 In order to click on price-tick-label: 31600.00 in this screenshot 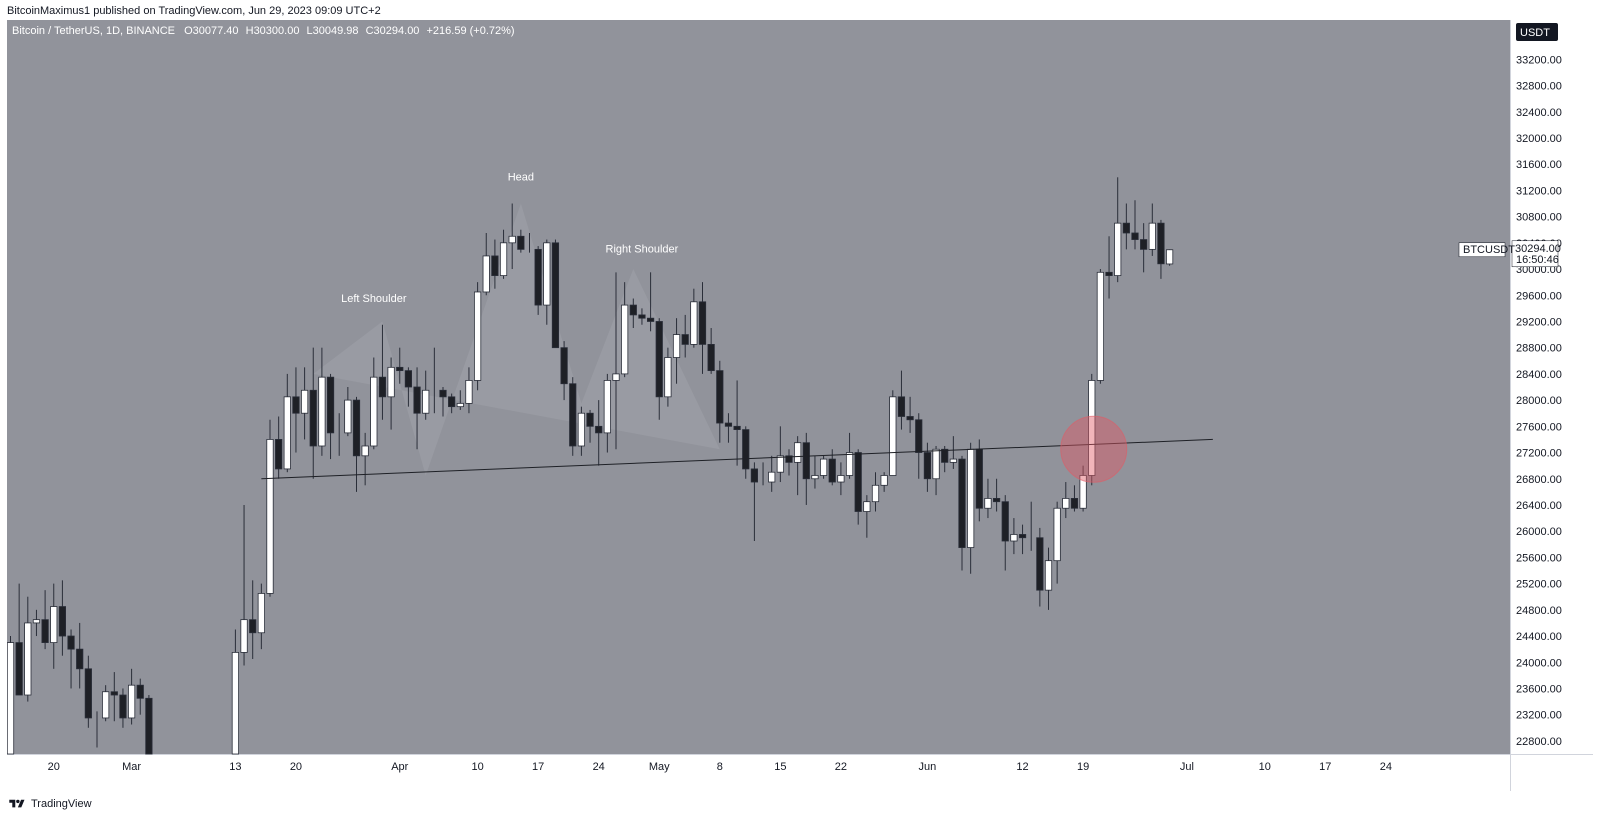, I will do `click(1539, 165)`.